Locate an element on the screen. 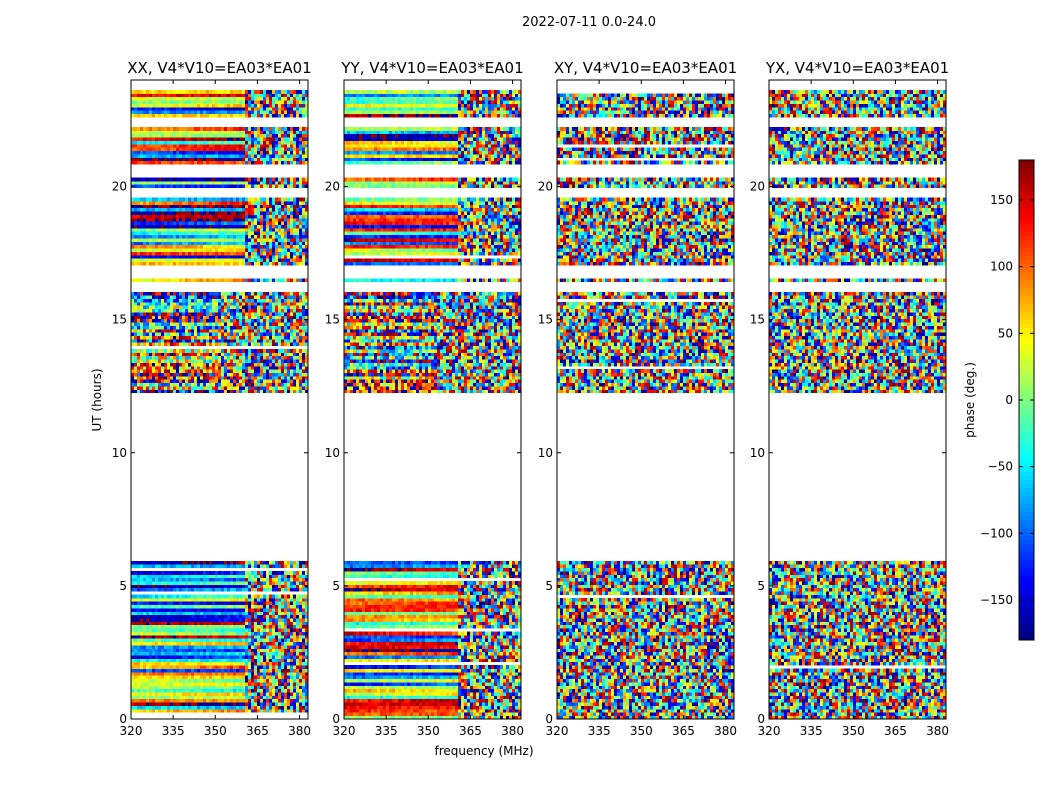 Image resolution: width=1050 pixels, height=800 pixels. colorbar-tick-label: −150 is located at coordinates (996, 600).